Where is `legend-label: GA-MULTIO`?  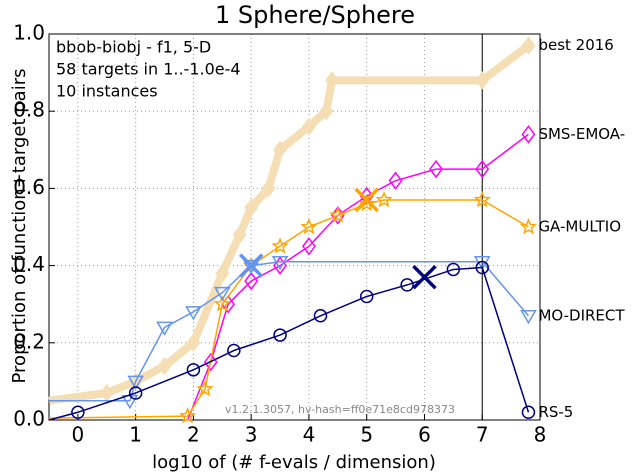
legend-label: GA-MULTIO is located at coordinates (579, 227).